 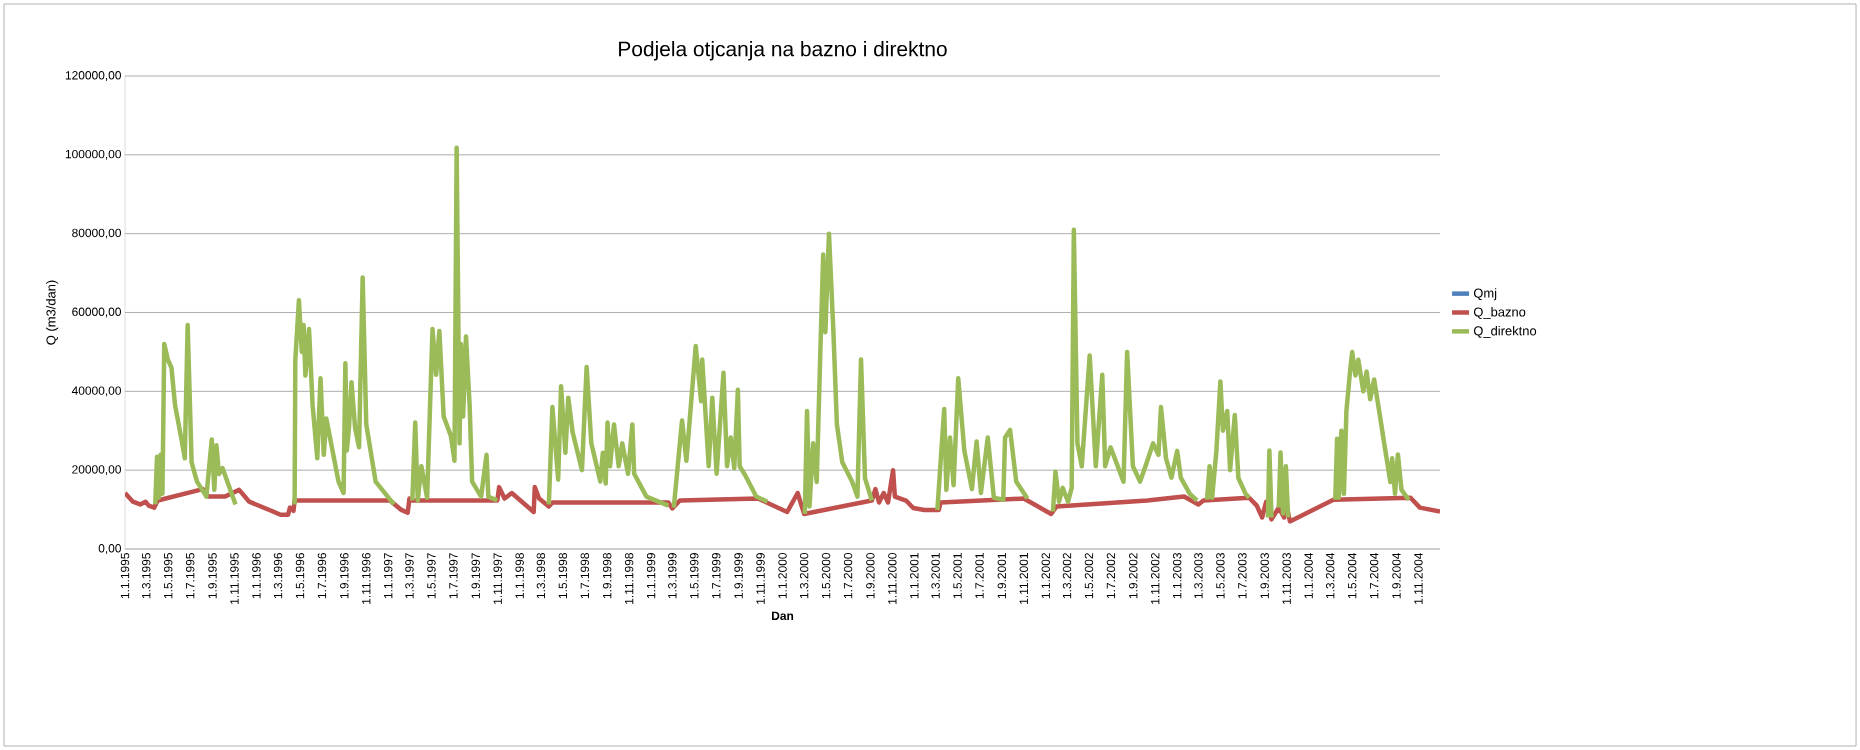 I want to click on x-tick-label: 1.3.2001, so click(x=935, y=576).